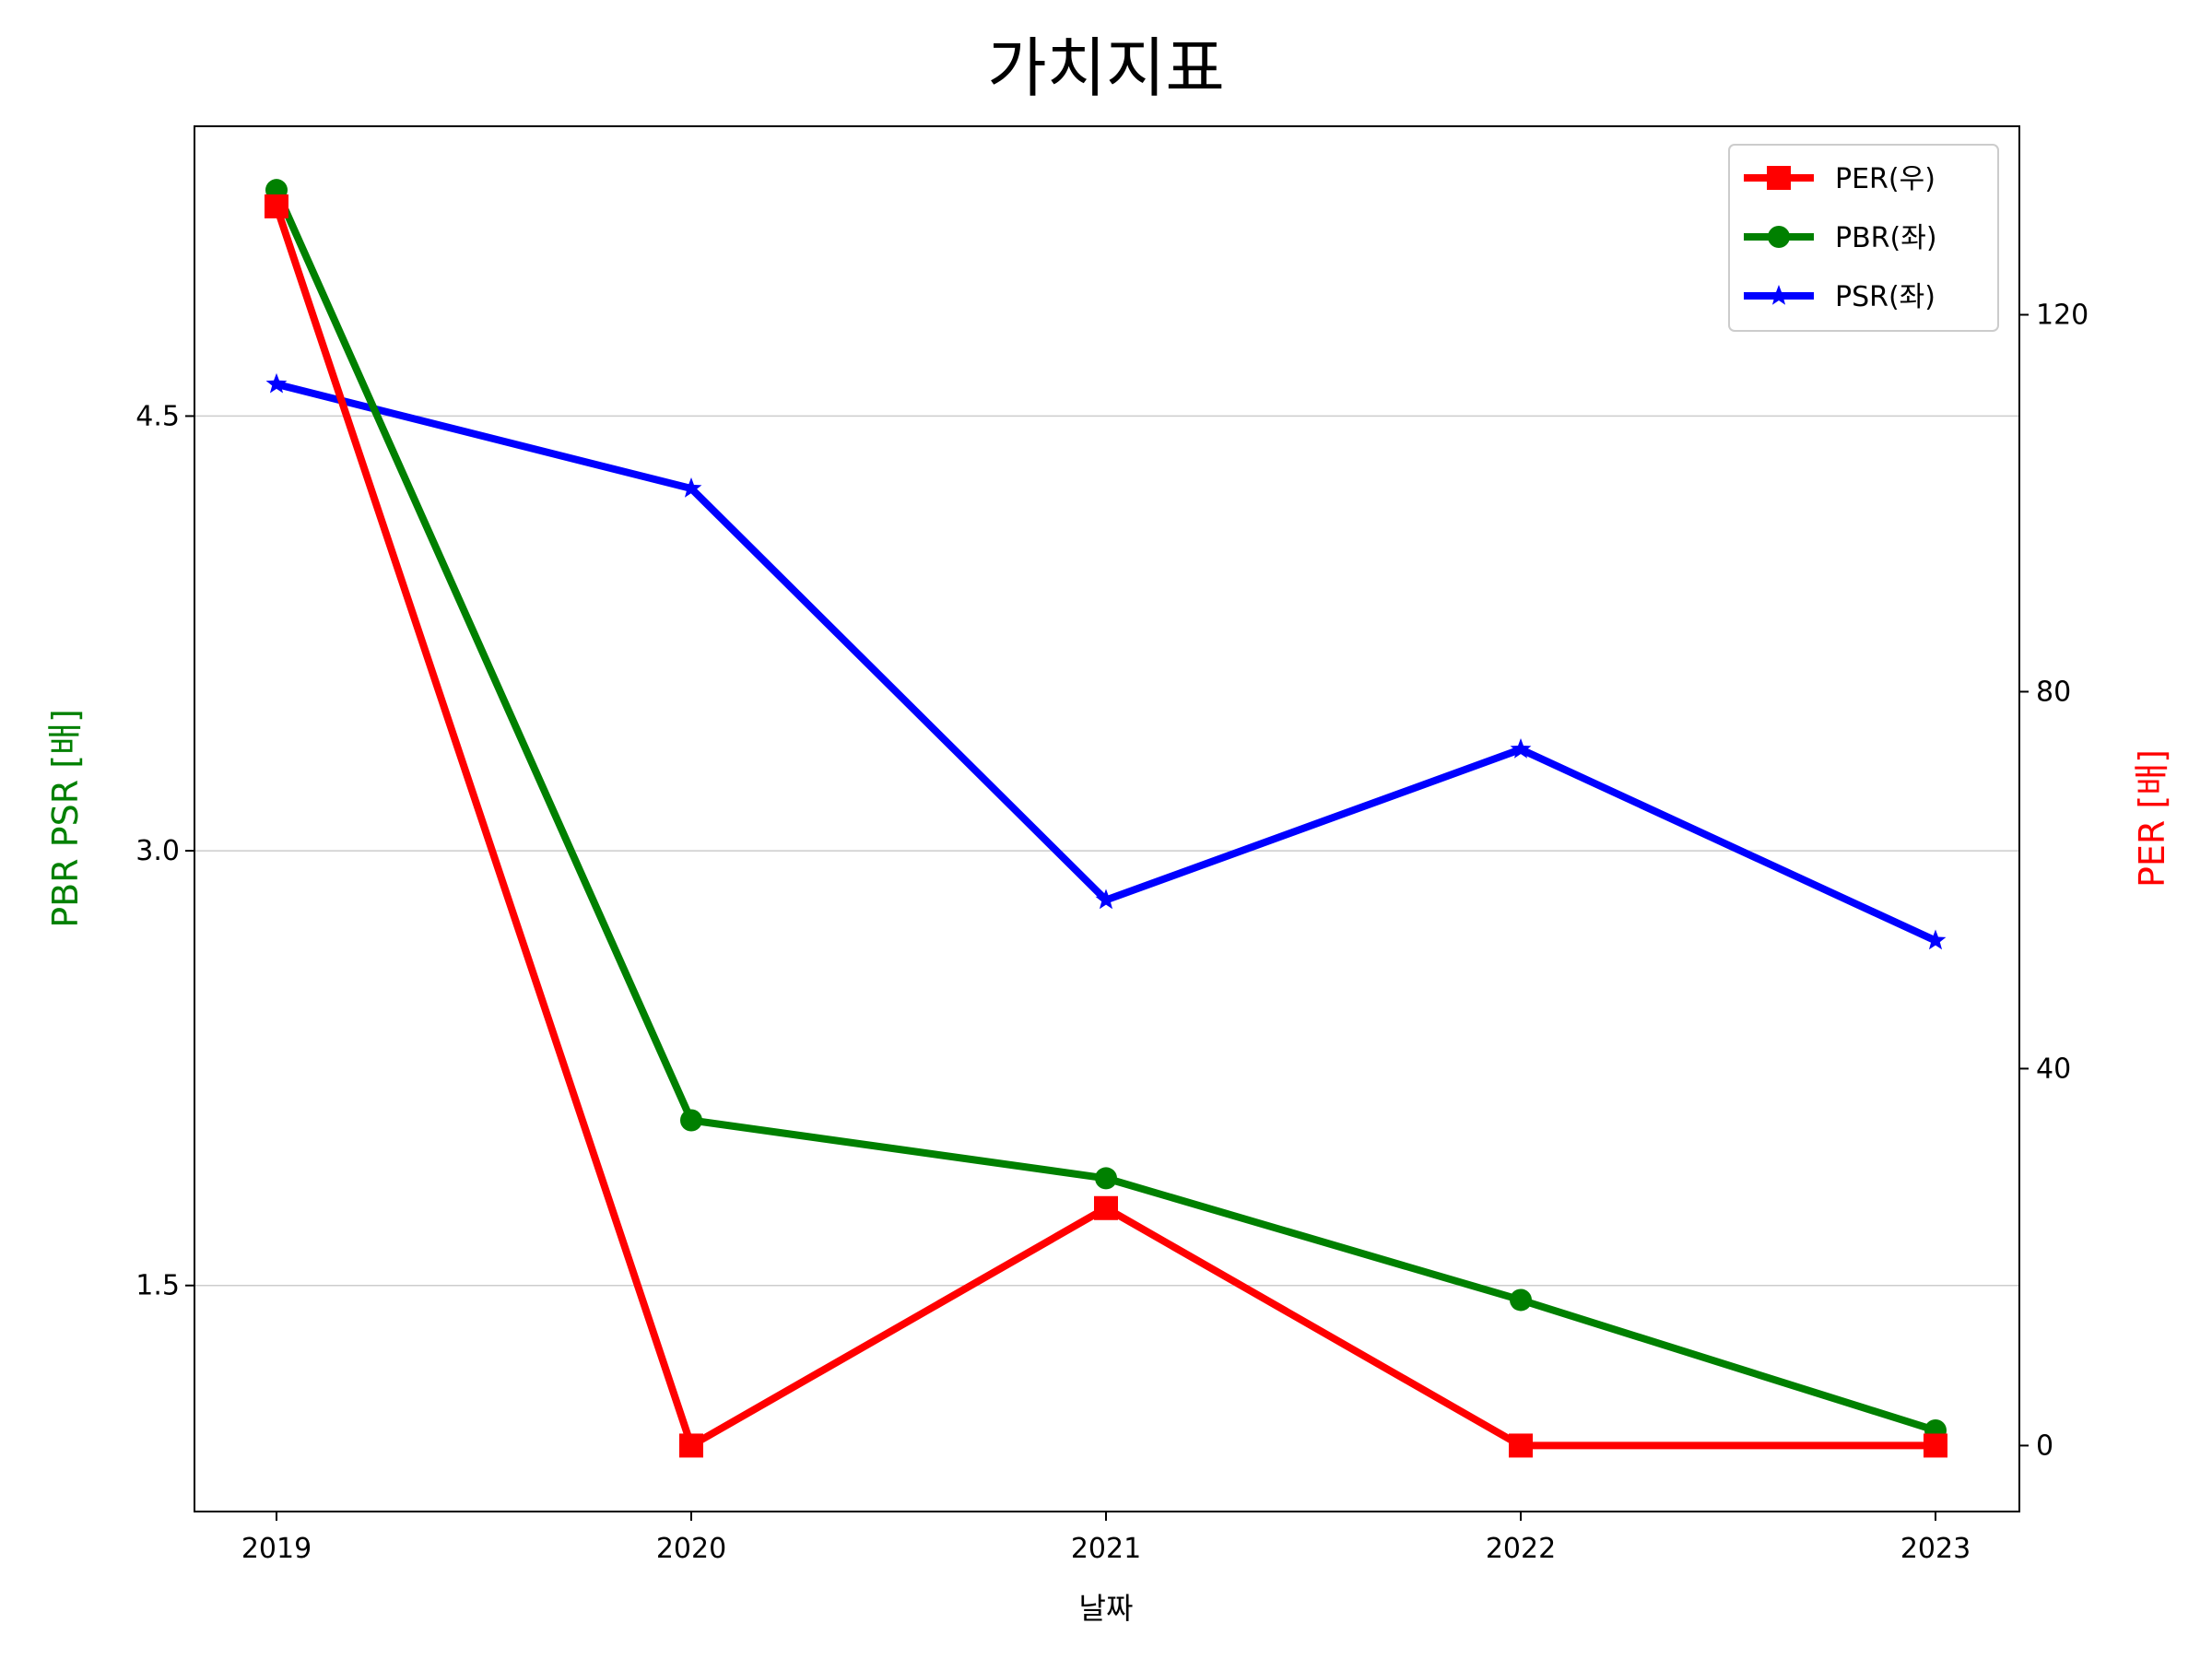 Image resolution: width=2212 pixels, height=1659 pixels. I want to click on right-tick-label: 80, so click(2053, 692).